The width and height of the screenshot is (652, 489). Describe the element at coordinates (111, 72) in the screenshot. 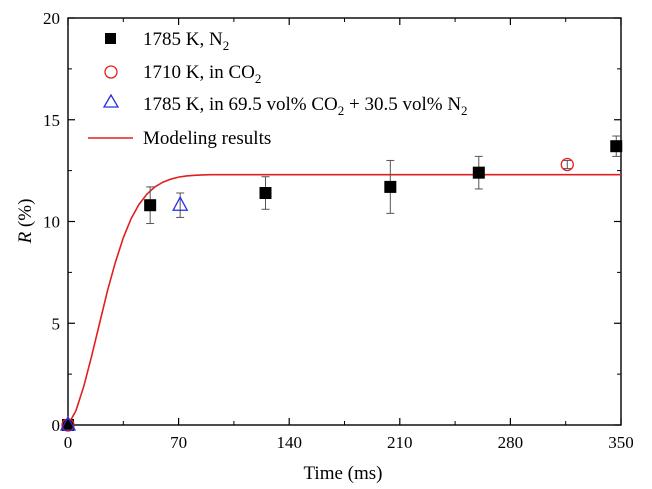

I see `legend-marker-circle` at that location.